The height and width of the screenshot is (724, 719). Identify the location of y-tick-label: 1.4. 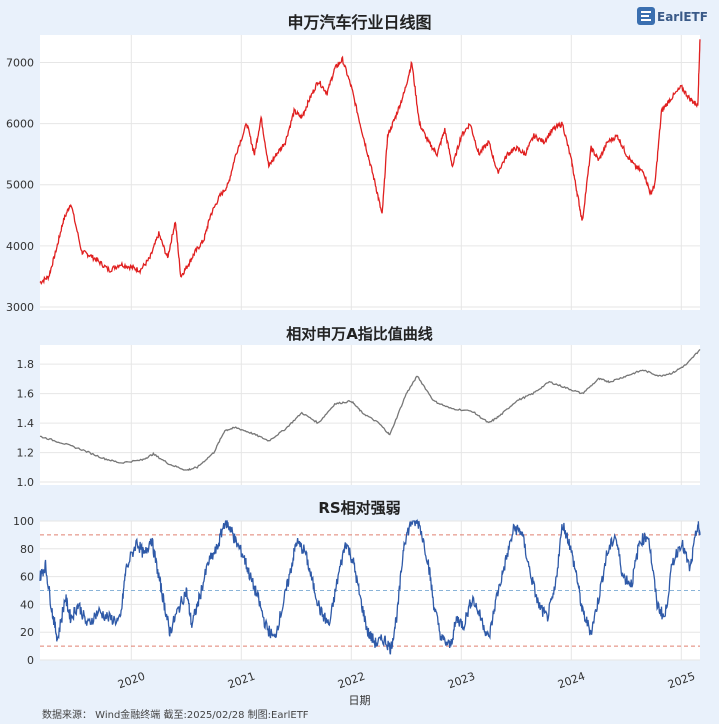
(26, 423).